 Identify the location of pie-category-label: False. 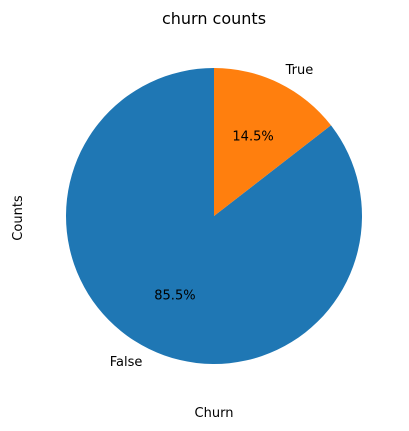
(126, 362).